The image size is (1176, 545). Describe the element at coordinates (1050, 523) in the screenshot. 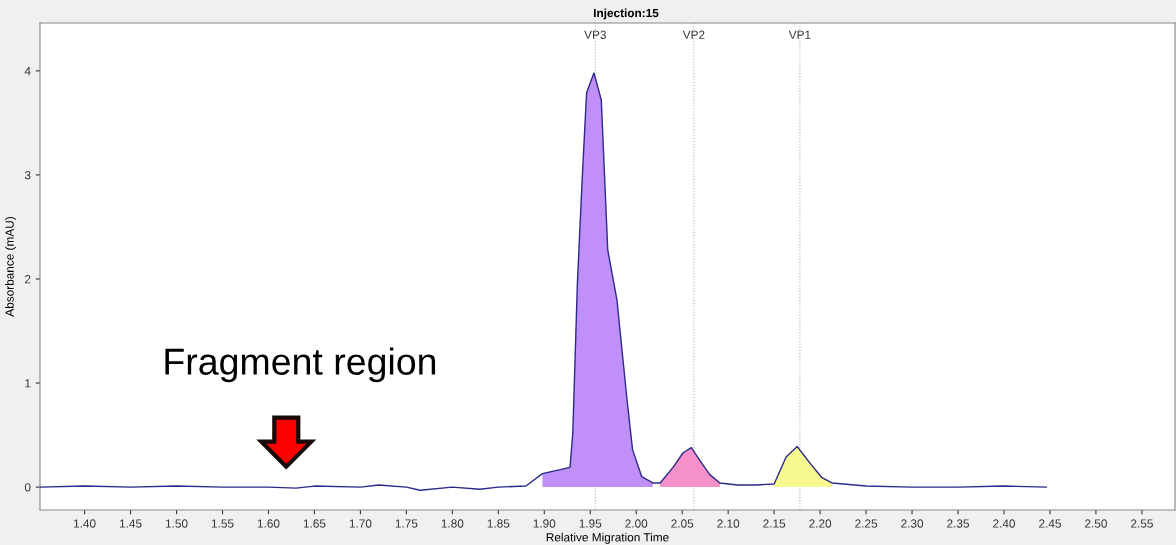

I see `x-tick-label: 2.45` at that location.